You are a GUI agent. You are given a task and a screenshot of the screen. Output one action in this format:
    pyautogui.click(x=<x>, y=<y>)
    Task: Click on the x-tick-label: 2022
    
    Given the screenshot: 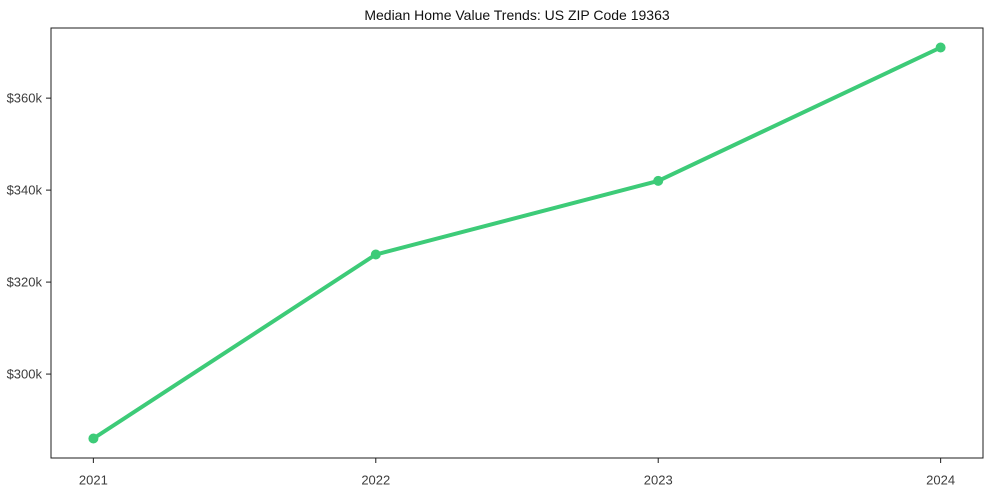 What is the action you would take?
    pyautogui.click(x=375, y=480)
    